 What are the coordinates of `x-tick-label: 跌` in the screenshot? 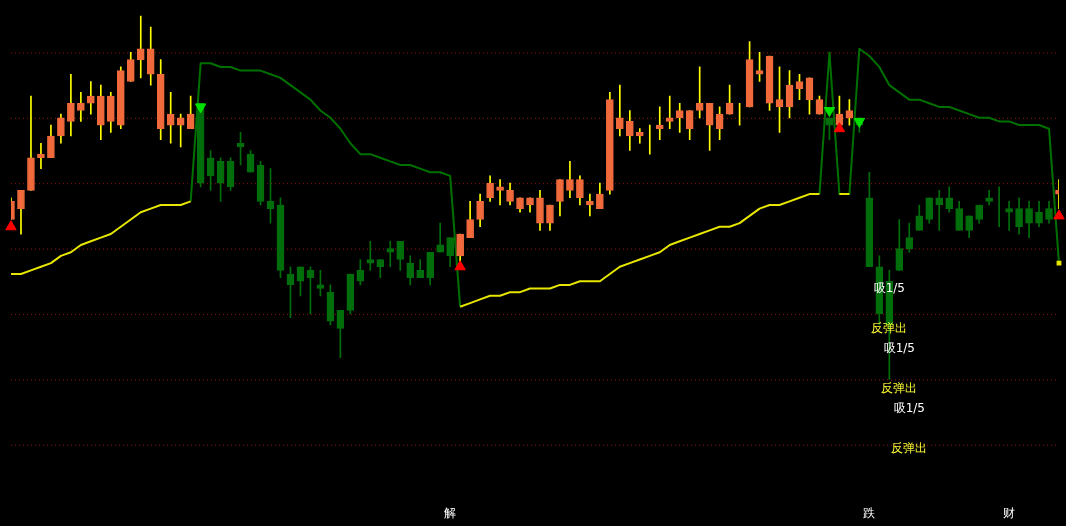 It's located at (869, 512).